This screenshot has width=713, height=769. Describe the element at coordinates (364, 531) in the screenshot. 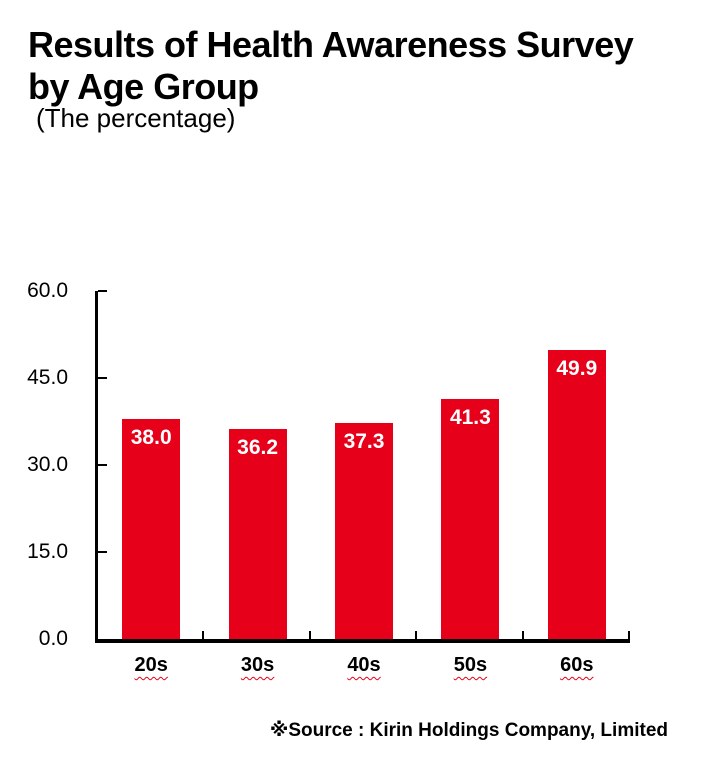

I see `bar-40s: 37.3` at that location.